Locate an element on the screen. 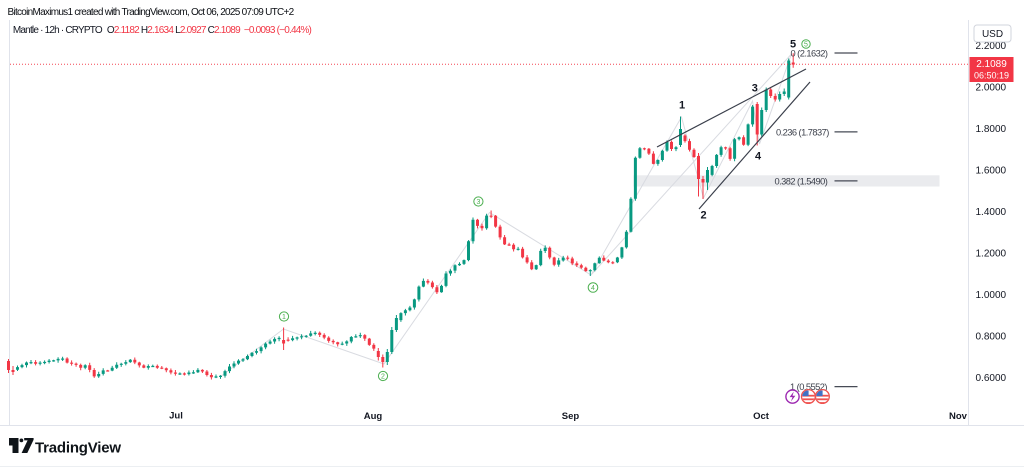  svg-text: Aug is located at coordinates (373, 416).